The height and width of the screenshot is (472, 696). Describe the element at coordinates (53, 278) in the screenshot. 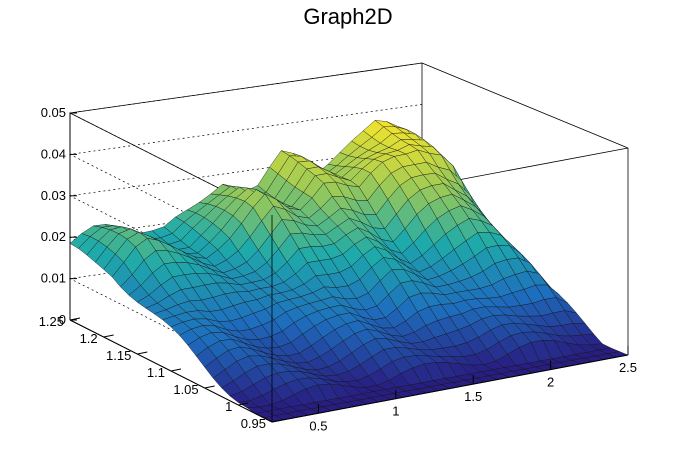

I see `z-tick-label: 0.01` at that location.